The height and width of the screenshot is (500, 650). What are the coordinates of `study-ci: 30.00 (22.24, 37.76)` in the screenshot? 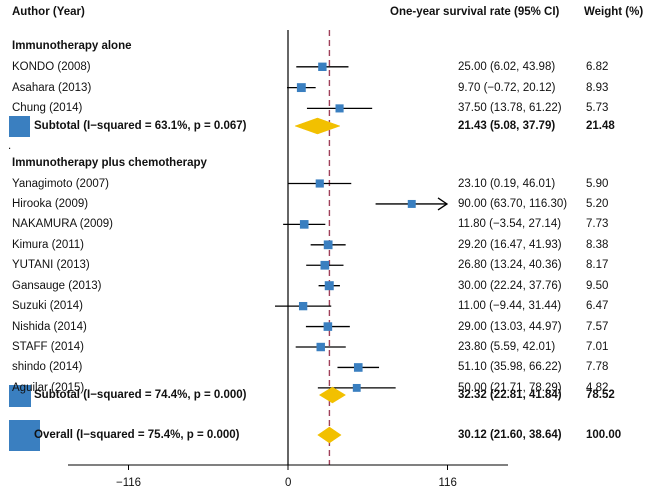 It's located at (510, 285).